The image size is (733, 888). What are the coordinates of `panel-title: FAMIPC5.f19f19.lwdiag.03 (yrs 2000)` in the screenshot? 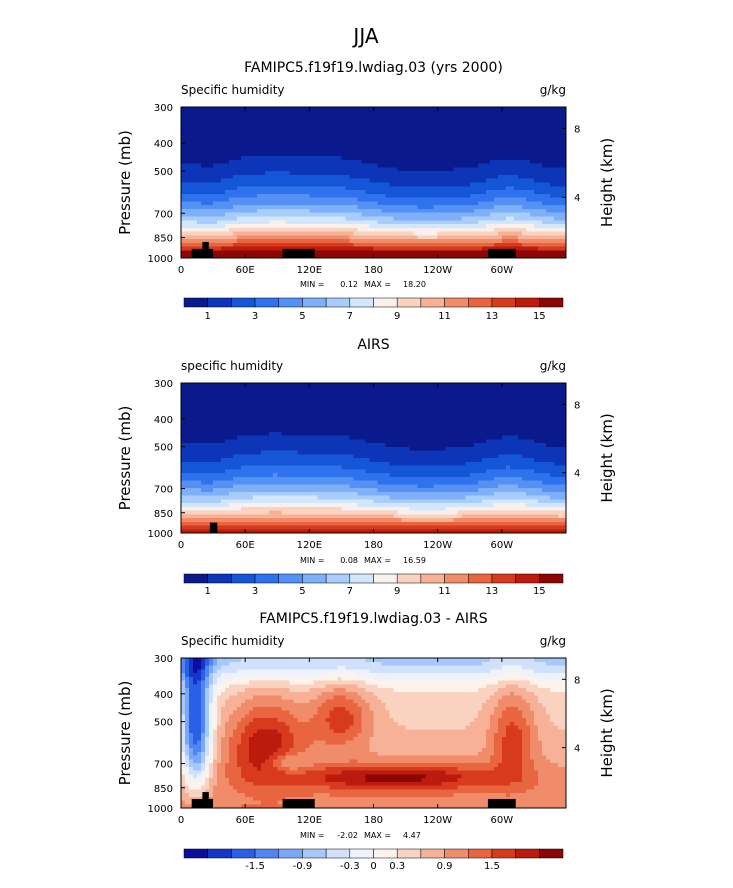 It's located at (373, 68).